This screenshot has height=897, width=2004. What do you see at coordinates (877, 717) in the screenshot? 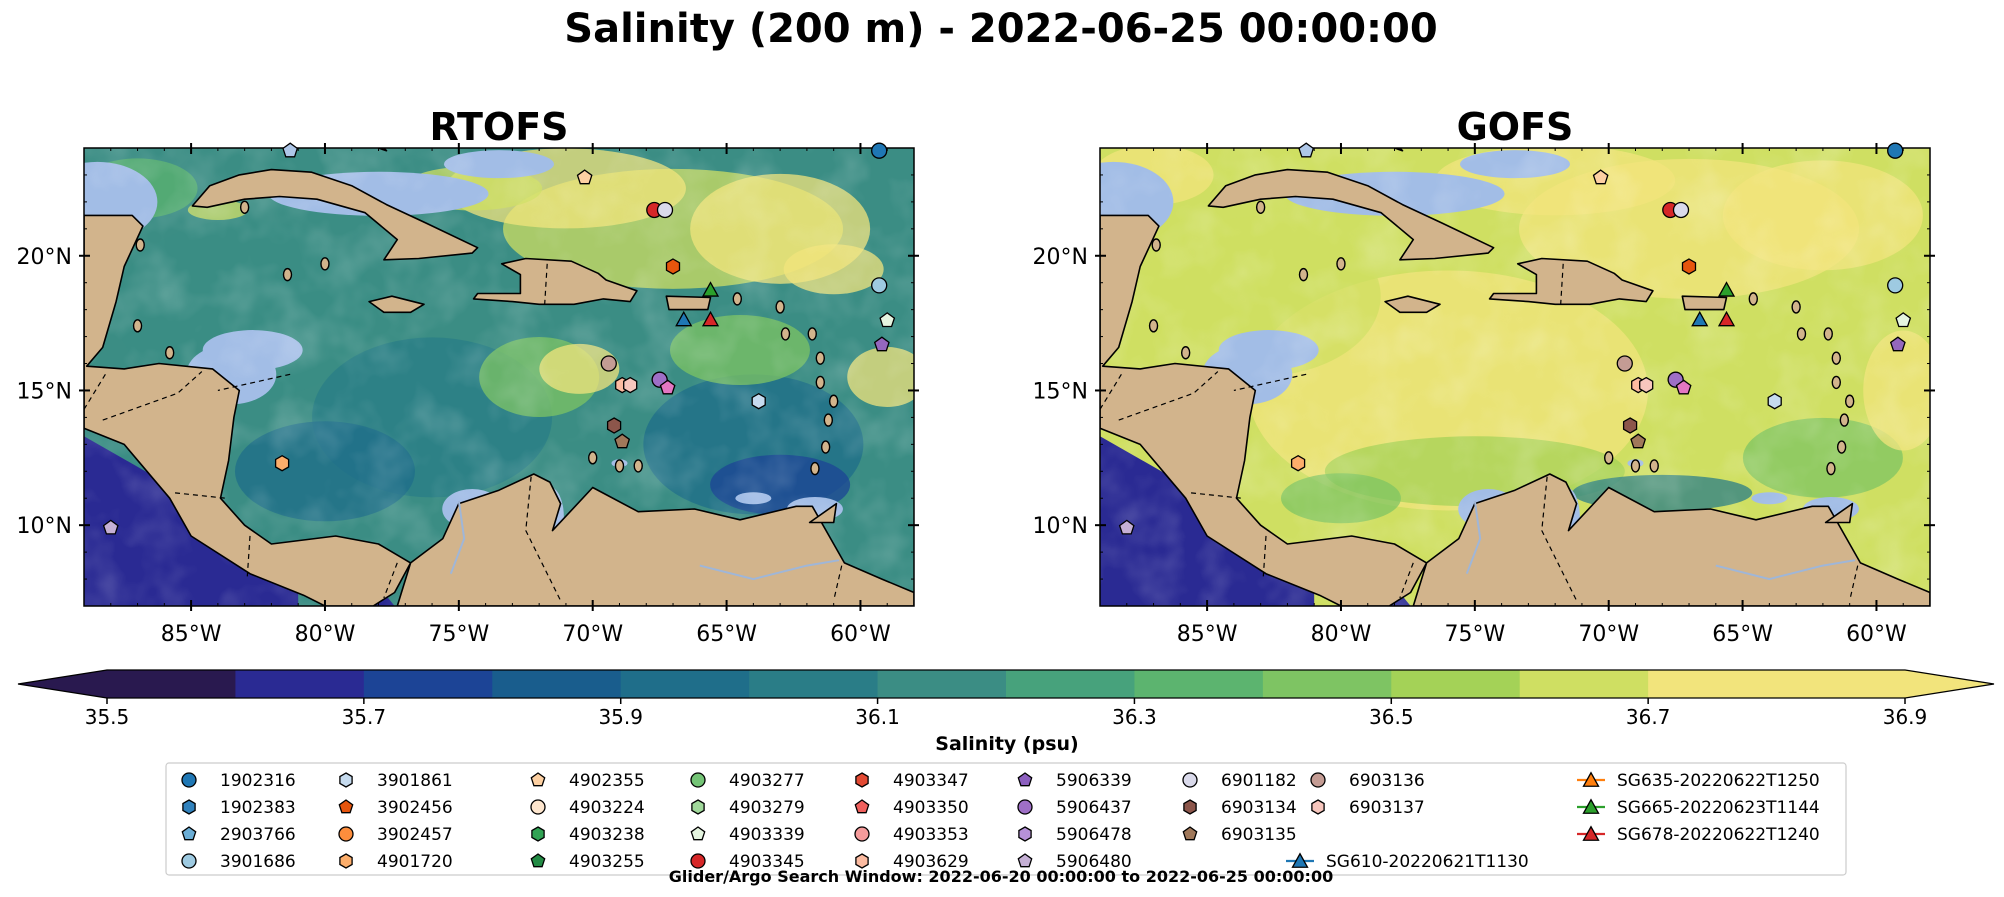
I see `colorbar-tick-label: 36.1` at bounding box center [877, 717].